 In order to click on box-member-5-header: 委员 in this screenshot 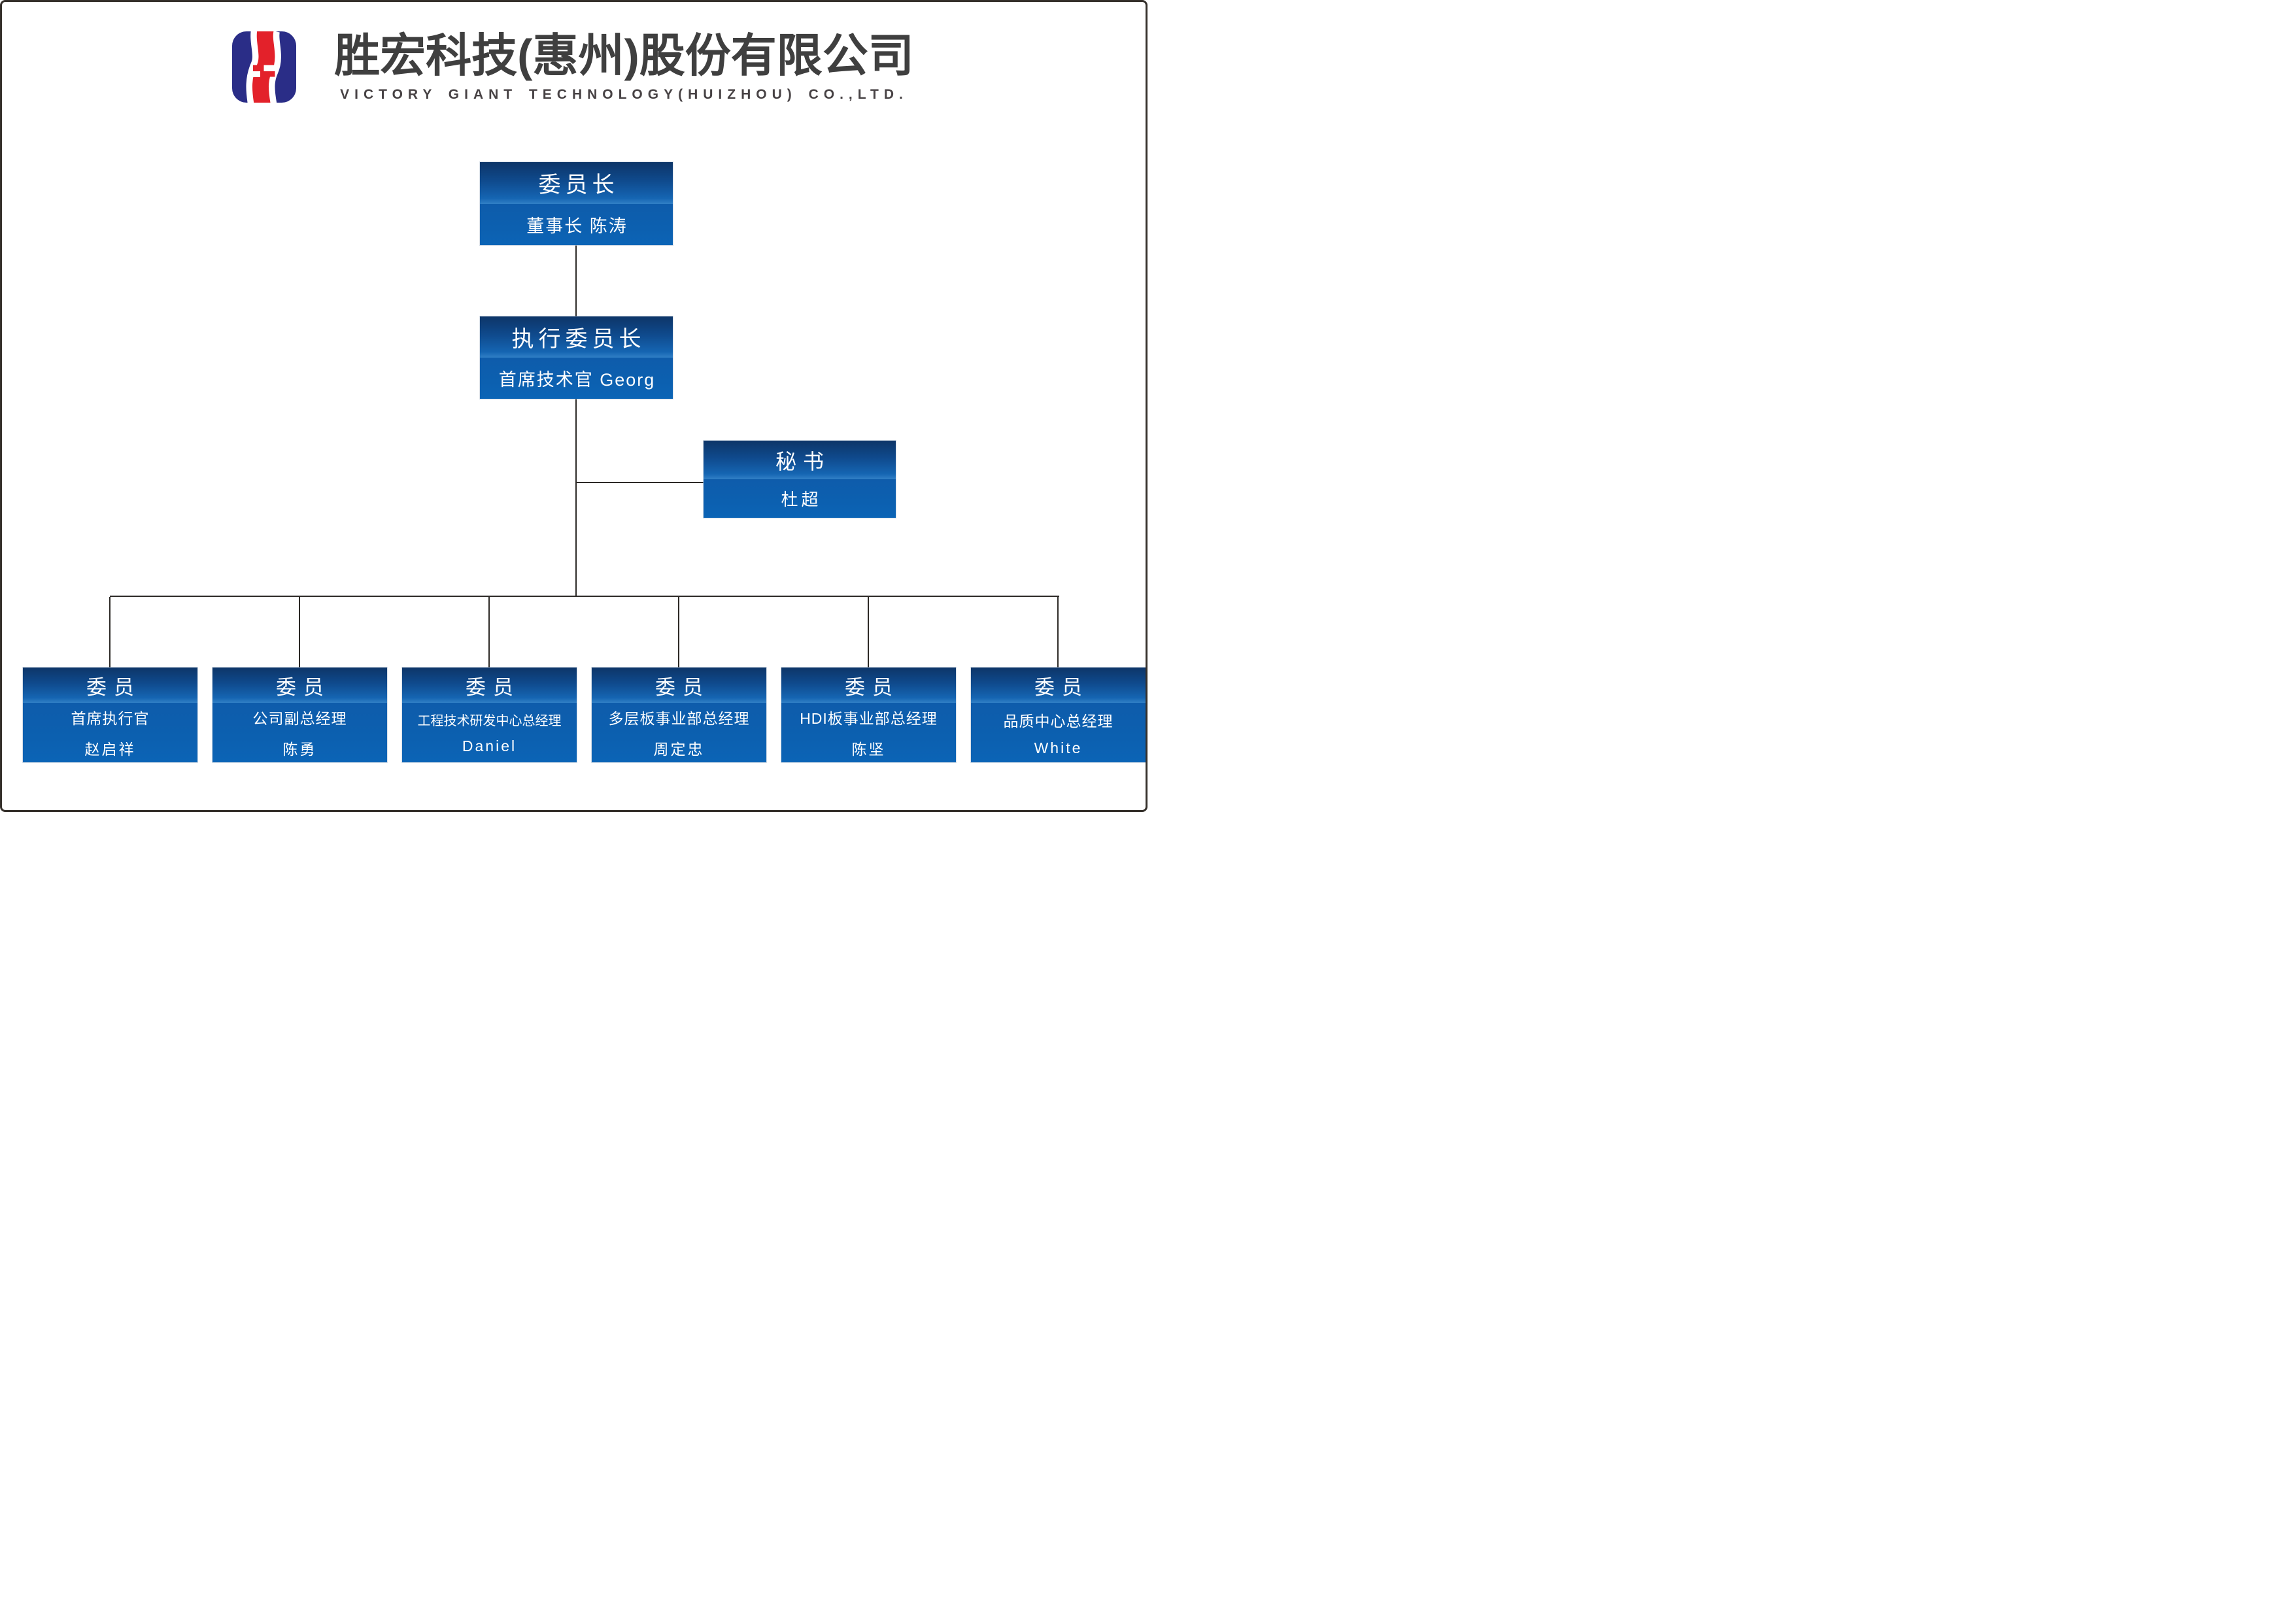, I will do `click(868, 685)`.